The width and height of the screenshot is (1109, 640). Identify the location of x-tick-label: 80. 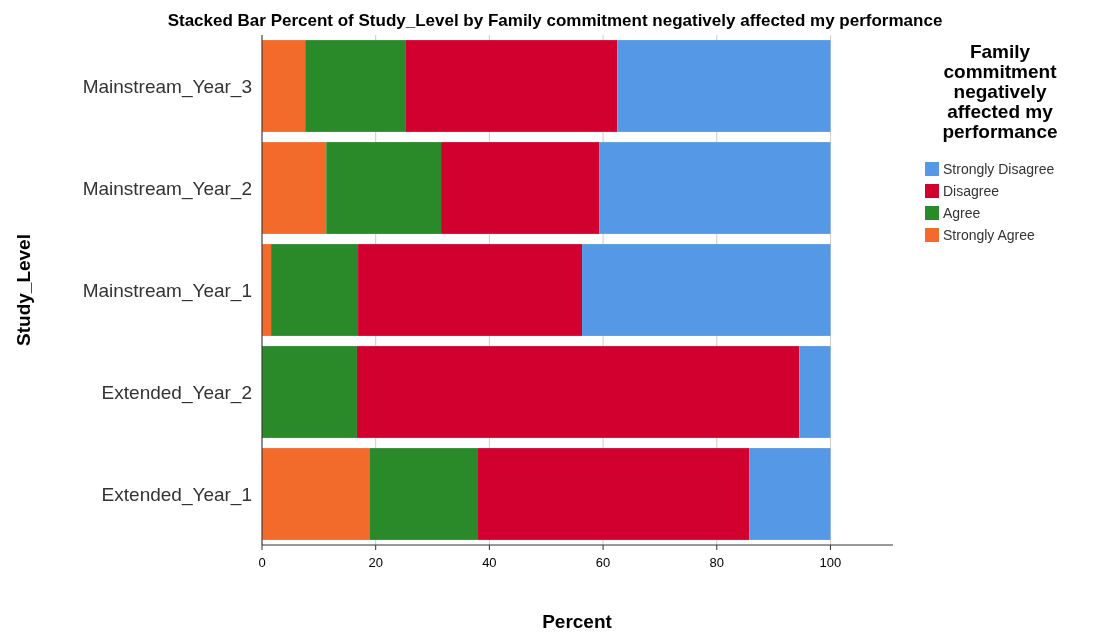
(717, 562).